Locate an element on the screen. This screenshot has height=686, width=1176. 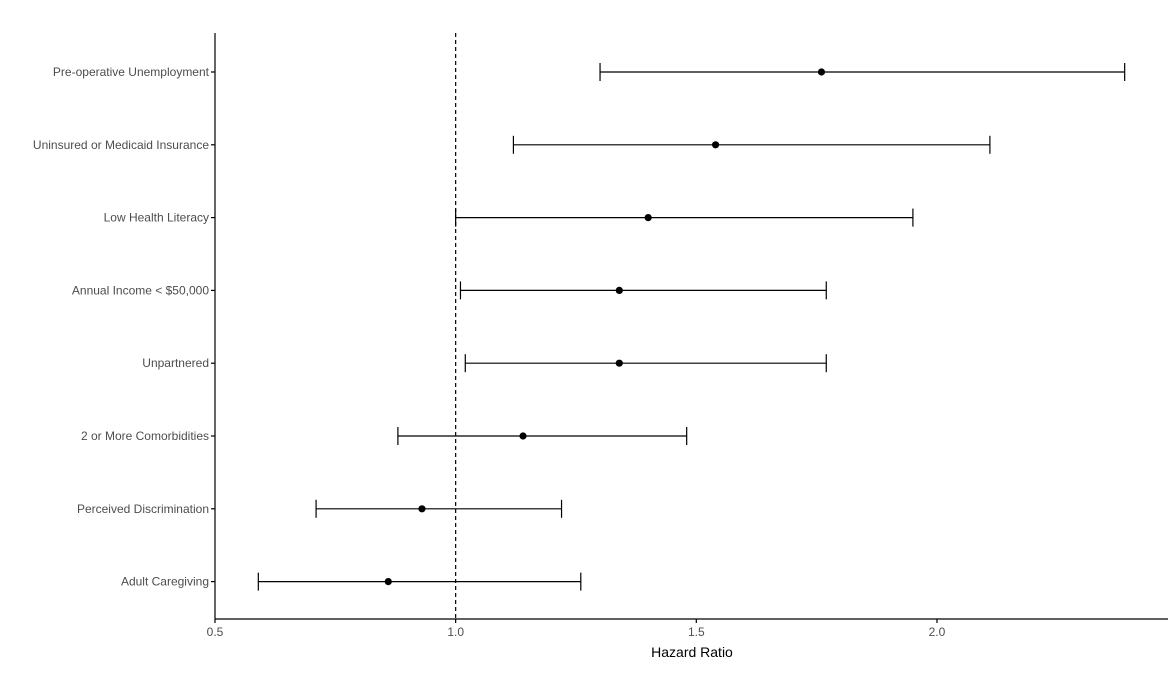
category-label: Uninsured or Medicaid Insurance is located at coordinates (121, 145).